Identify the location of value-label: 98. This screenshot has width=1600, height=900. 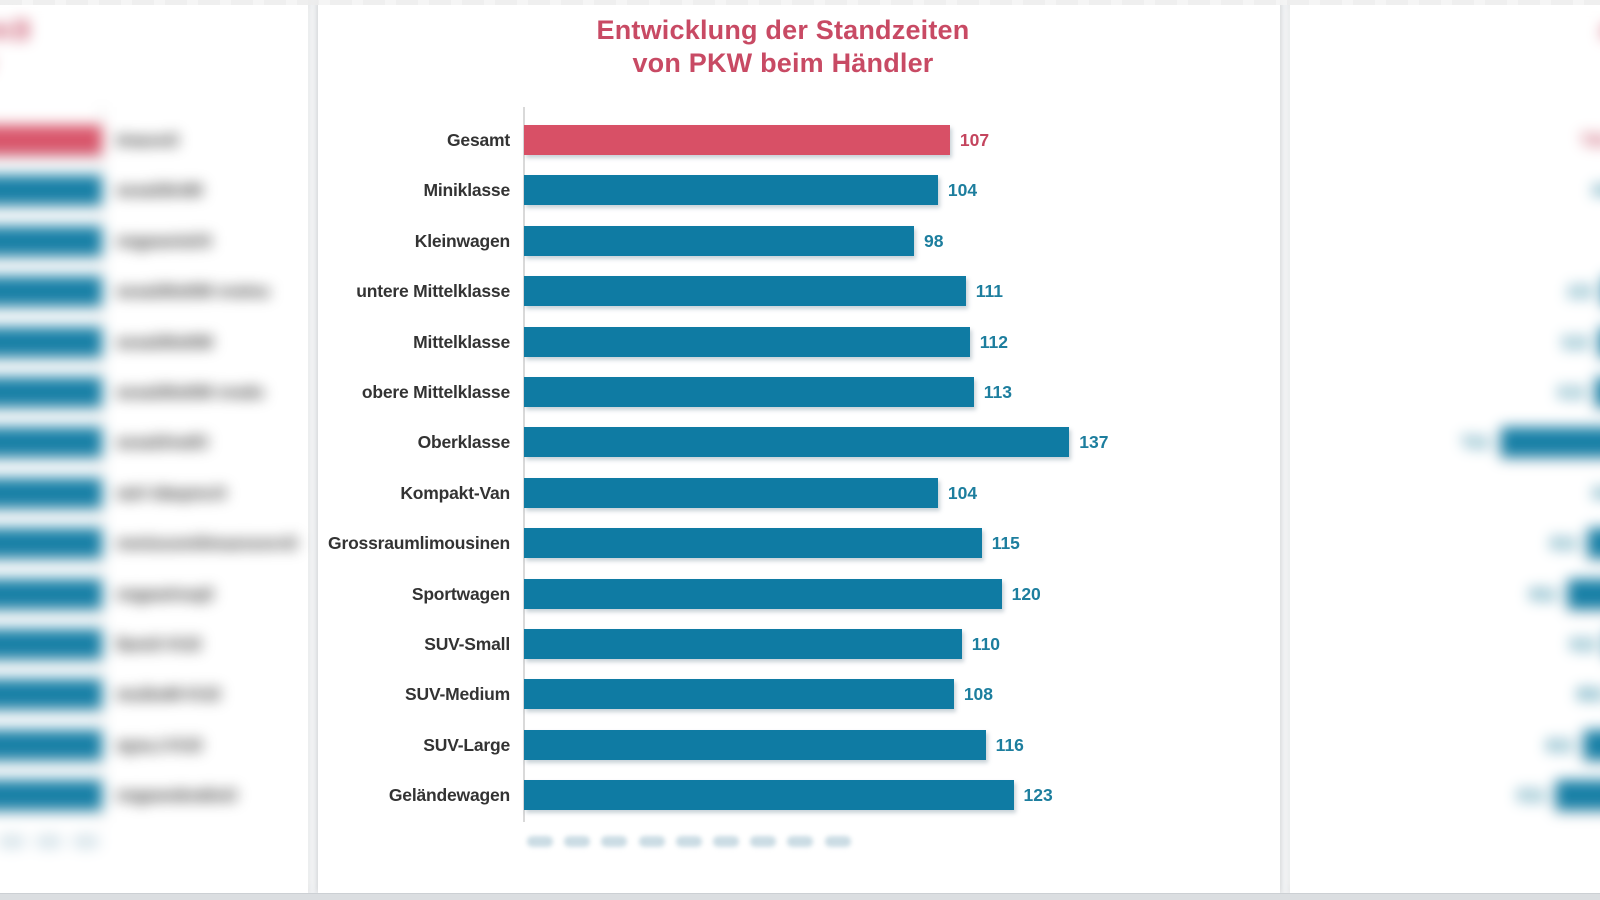
(934, 240).